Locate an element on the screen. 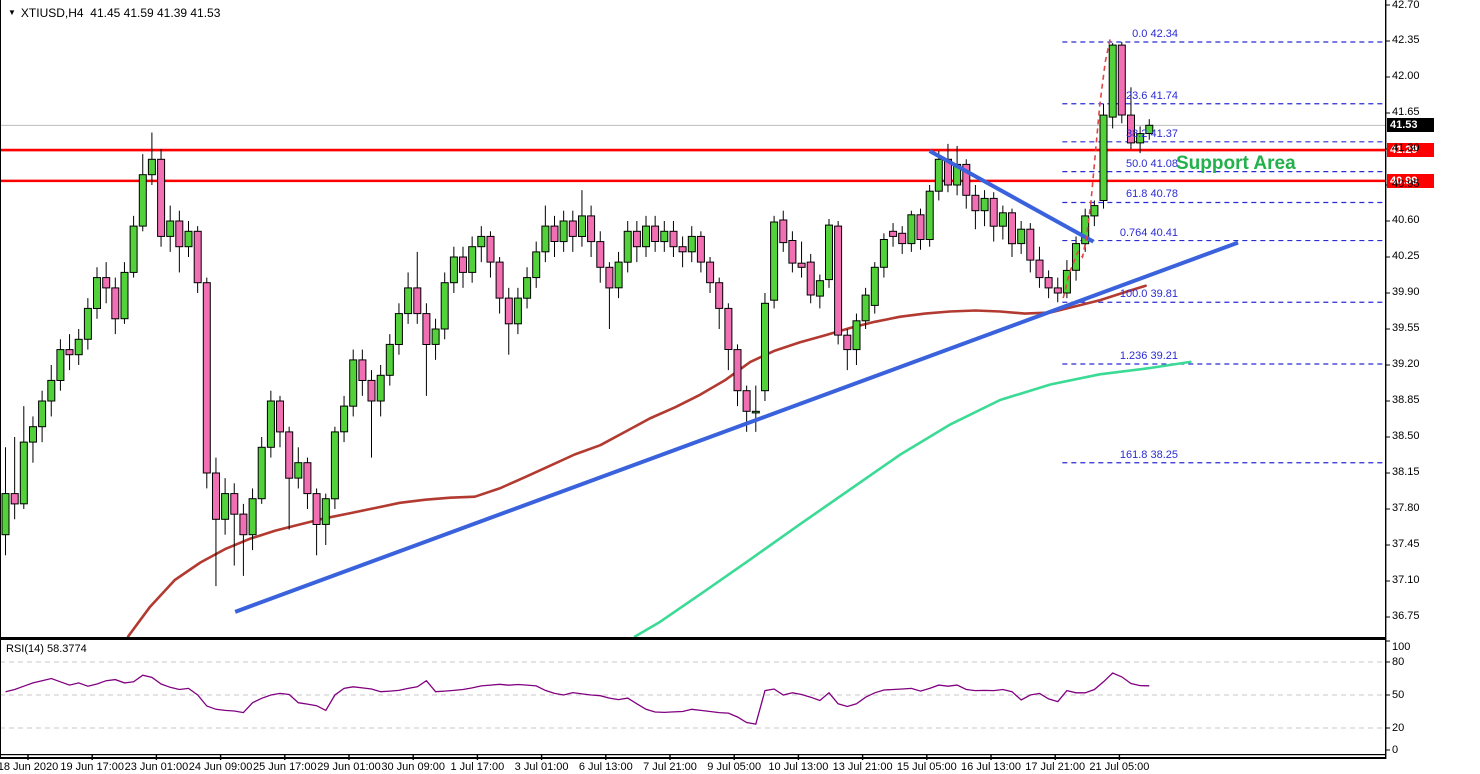 This screenshot has width=1480, height=774. fib-level-label: 1.236 39.21 is located at coordinates (1148, 355).